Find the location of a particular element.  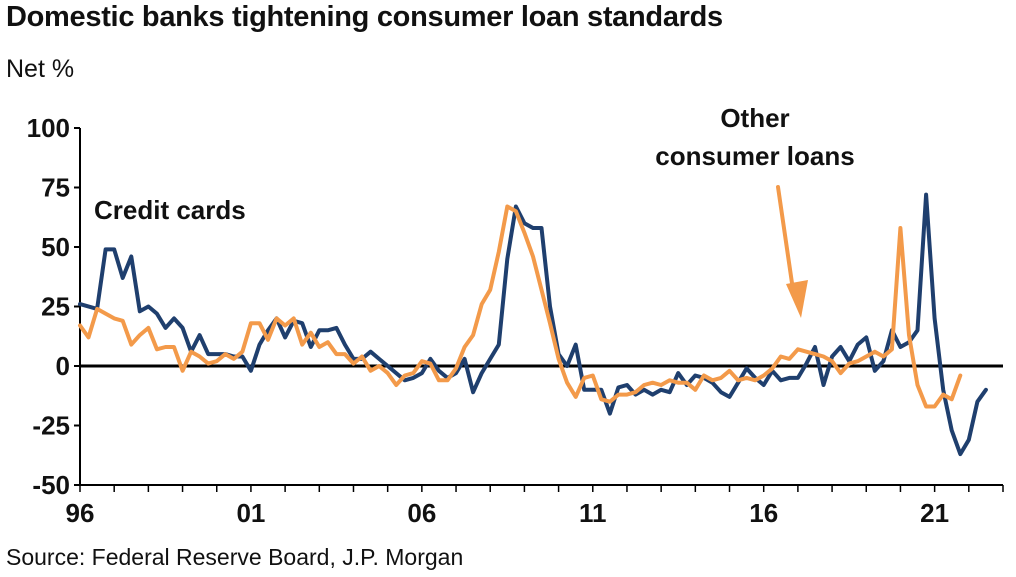

y-tick-label: 50 is located at coordinates (55, 247).